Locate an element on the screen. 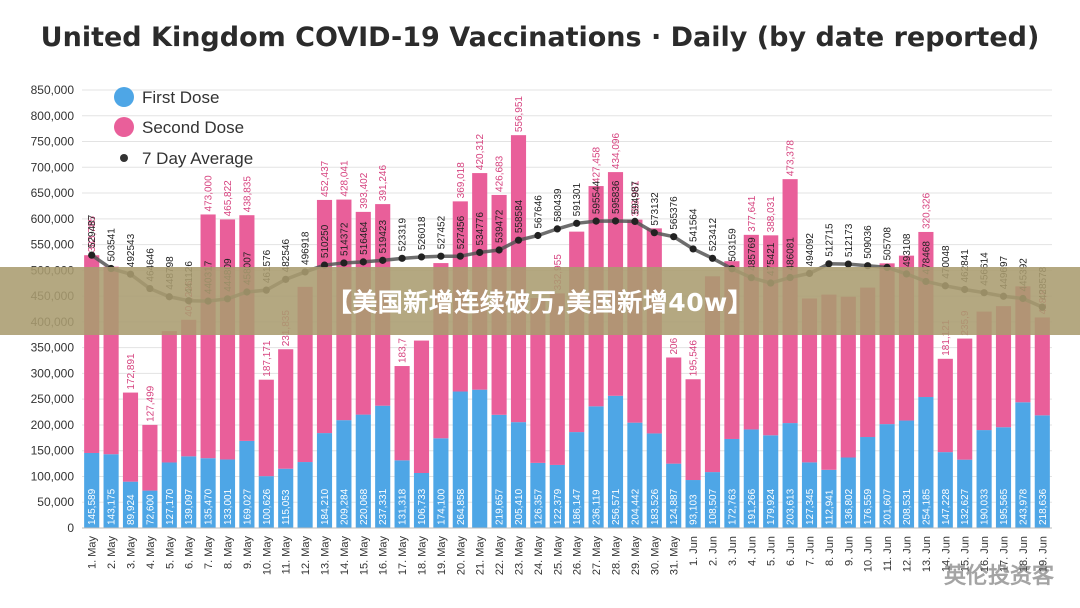 The image size is (1080, 608). second-dose-label: 465,822 is located at coordinates (228, 198).